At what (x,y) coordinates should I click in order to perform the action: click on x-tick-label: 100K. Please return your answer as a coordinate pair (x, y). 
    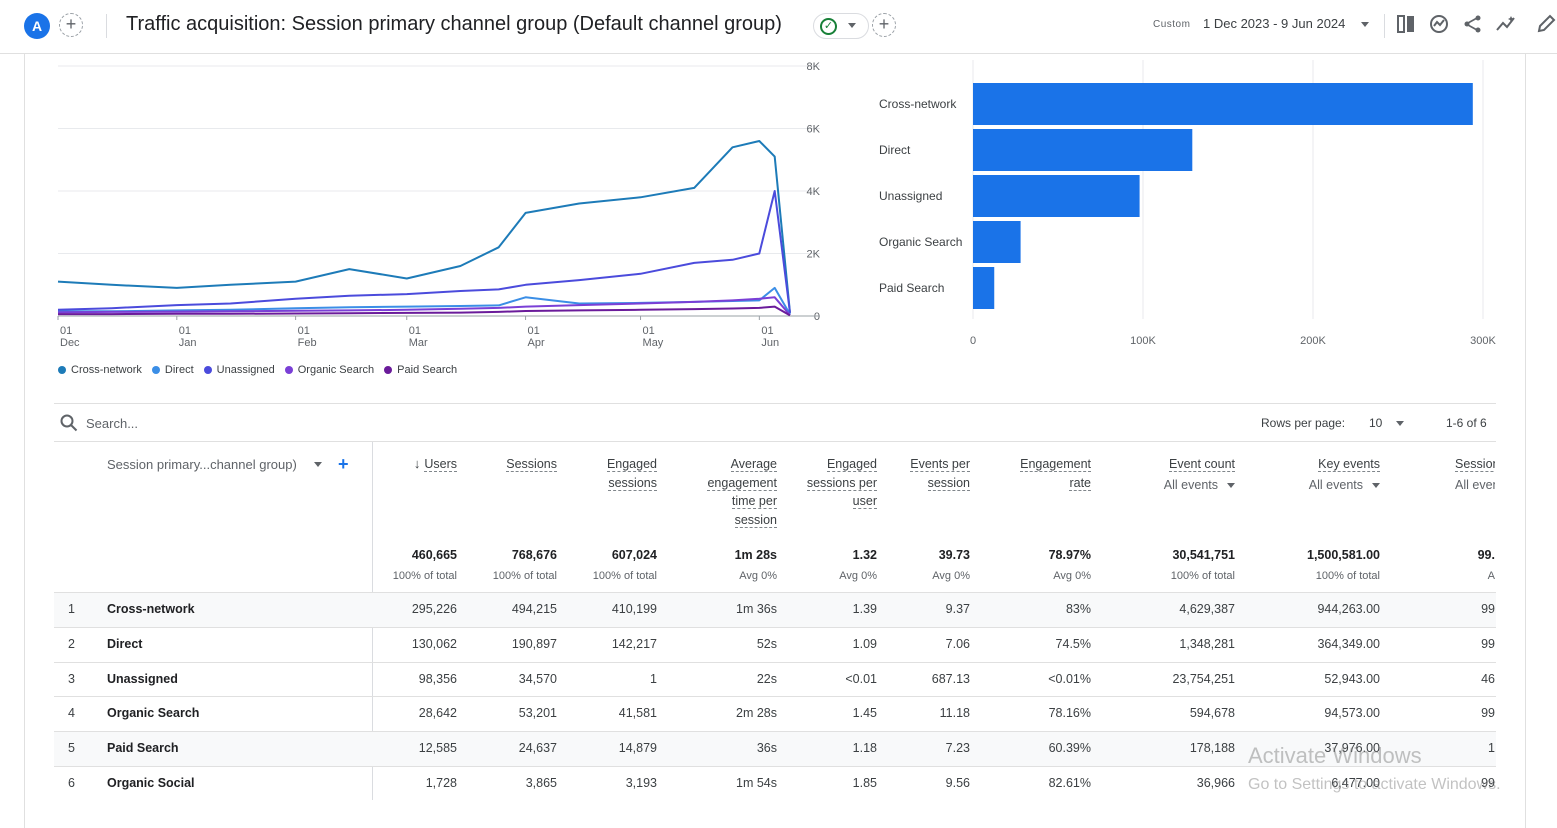
    Looking at the image, I should click on (1143, 341).